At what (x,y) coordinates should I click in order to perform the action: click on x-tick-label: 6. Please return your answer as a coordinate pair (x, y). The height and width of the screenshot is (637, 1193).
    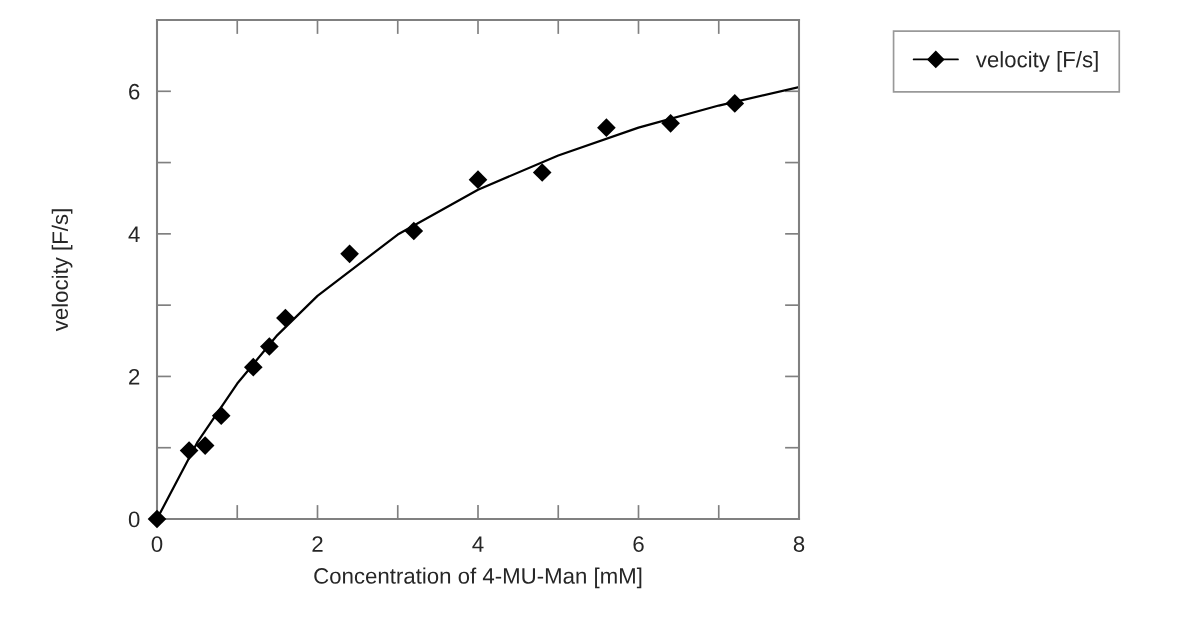
    Looking at the image, I should click on (638, 544).